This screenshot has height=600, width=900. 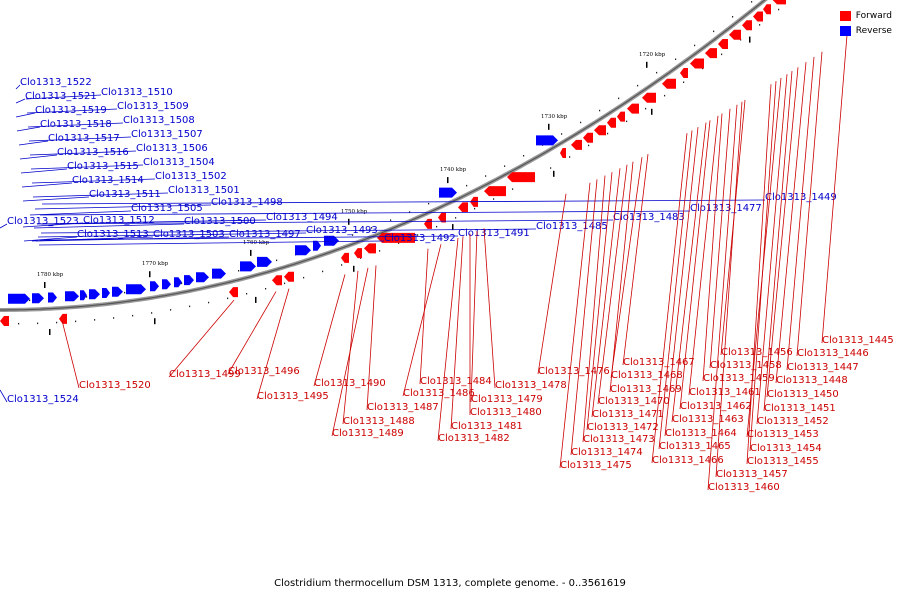 I want to click on gene-forward-label: Clo1313_1486, so click(x=439, y=393).